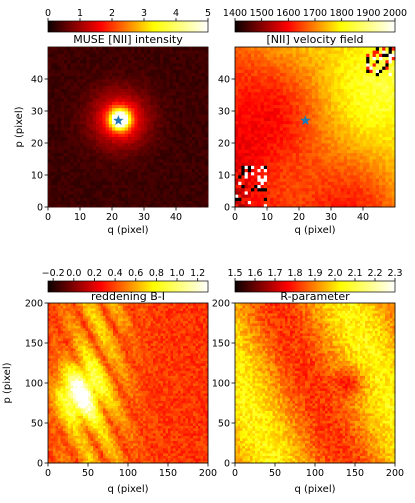 This screenshot has height=503, width=415. Describe the element at coordinates (342, 13) in the screenshot. I see `colorbar-tick-label: 1800` at that location.